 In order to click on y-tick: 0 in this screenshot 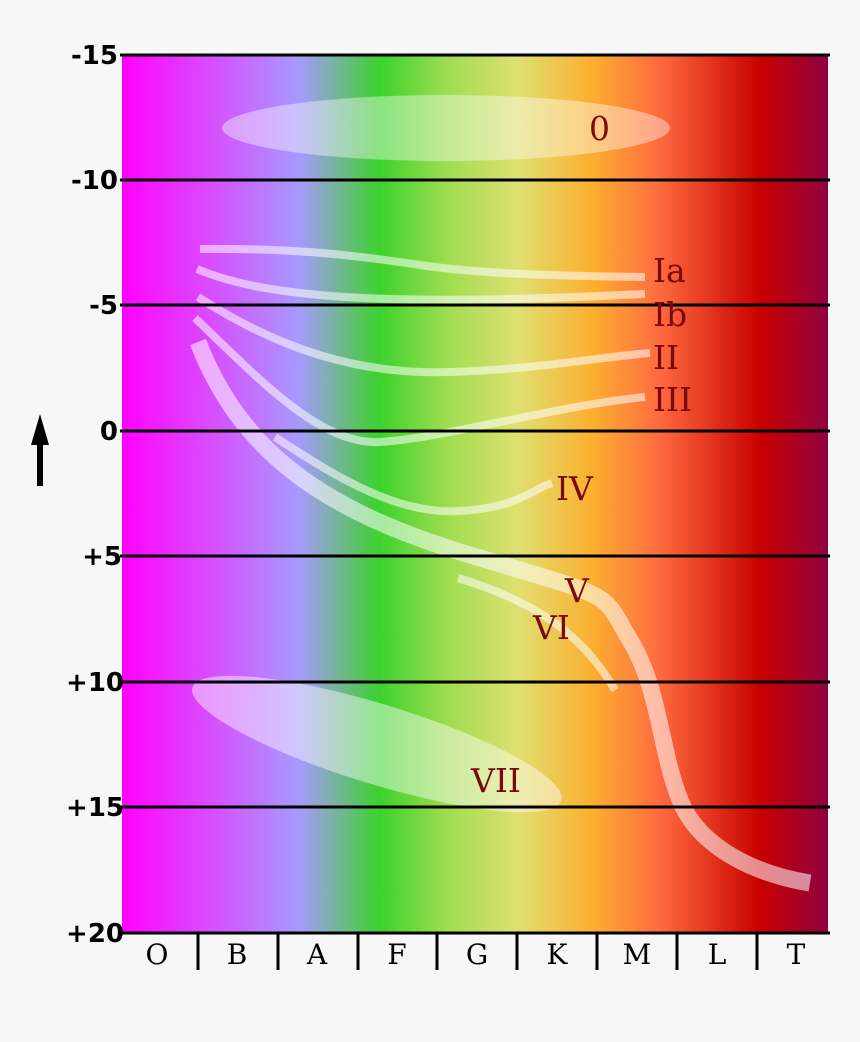, I will do `click(109, 432)`.